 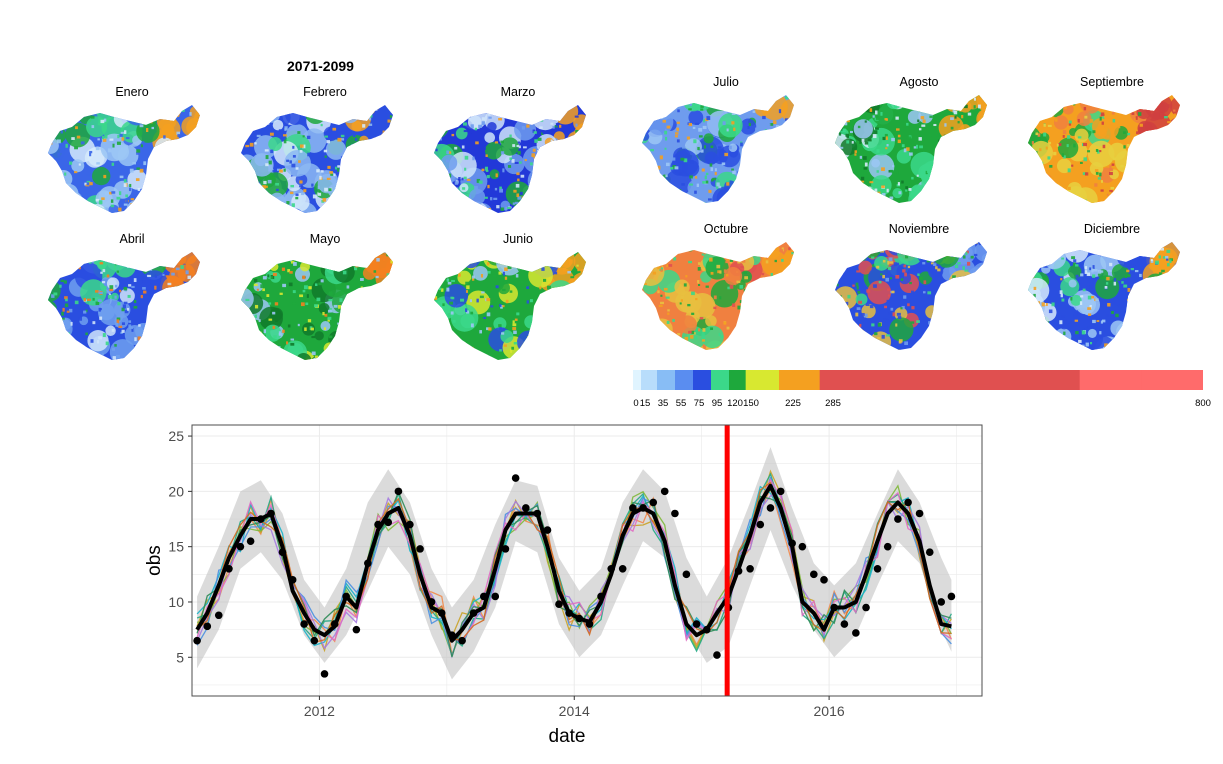 I want to click on colorbar-tick-label: 120, so click(x=735, y=403).